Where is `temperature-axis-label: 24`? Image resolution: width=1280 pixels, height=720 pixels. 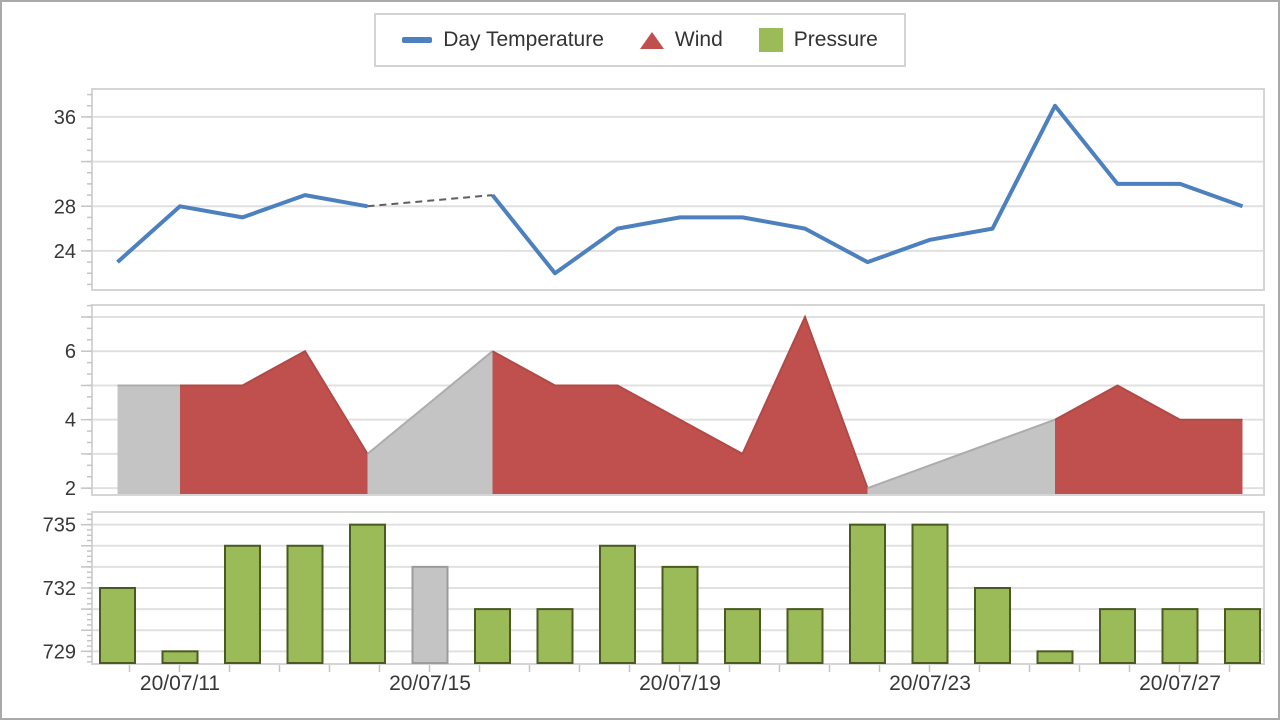 temperature-axis-label: 24 is located at coordinates (65, 252).